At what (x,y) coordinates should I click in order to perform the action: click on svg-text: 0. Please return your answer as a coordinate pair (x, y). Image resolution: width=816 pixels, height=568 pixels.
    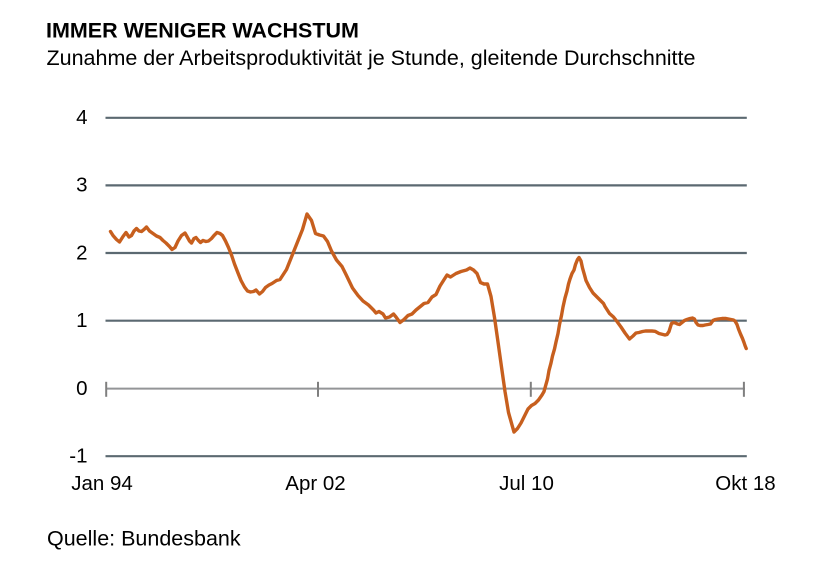
    Looking at the image, I should click on (81, 388).